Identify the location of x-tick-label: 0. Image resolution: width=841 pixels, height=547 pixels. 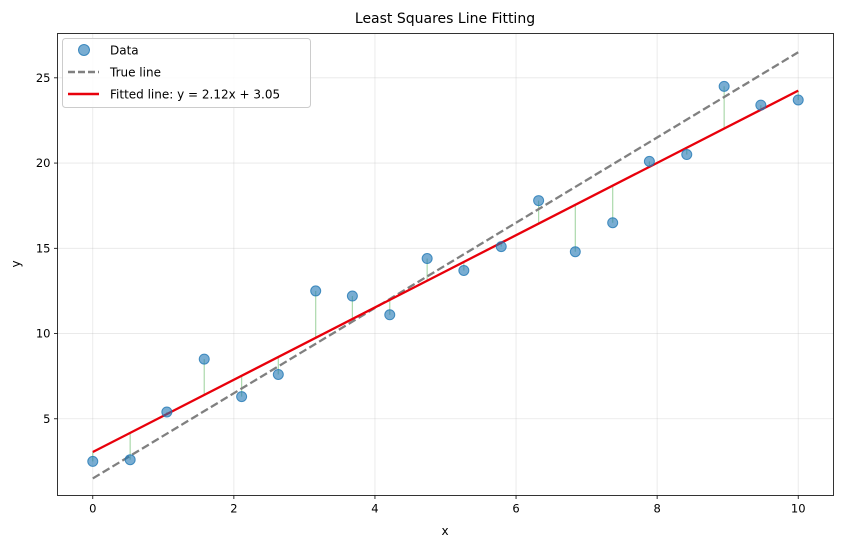
(92, 509).